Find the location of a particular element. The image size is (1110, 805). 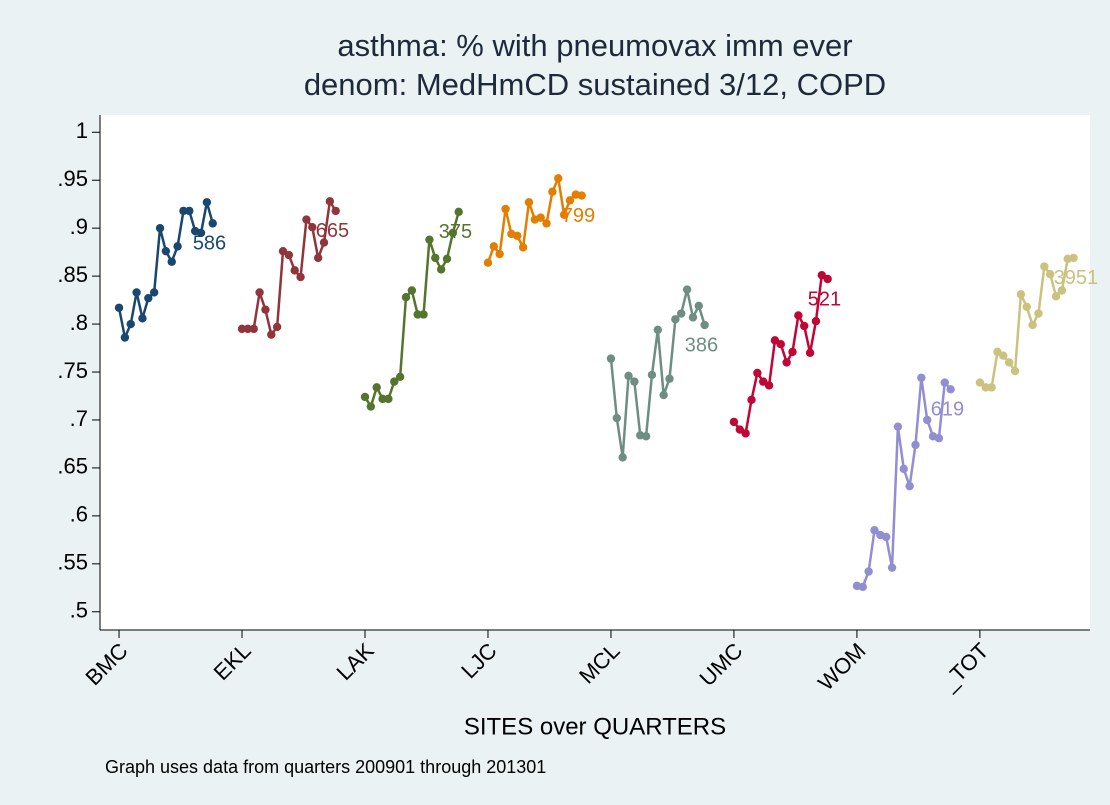

marker-label: 386 is located at coordinates (701, 345).